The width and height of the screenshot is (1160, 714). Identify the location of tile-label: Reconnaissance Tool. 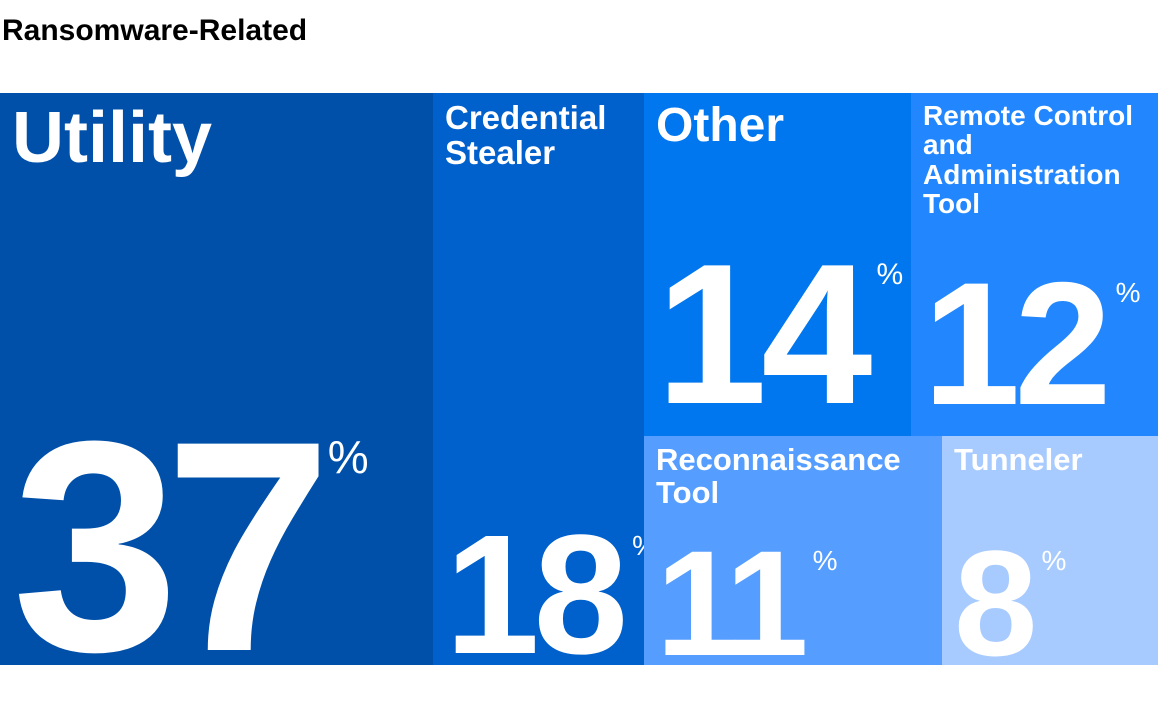
(778, 476).